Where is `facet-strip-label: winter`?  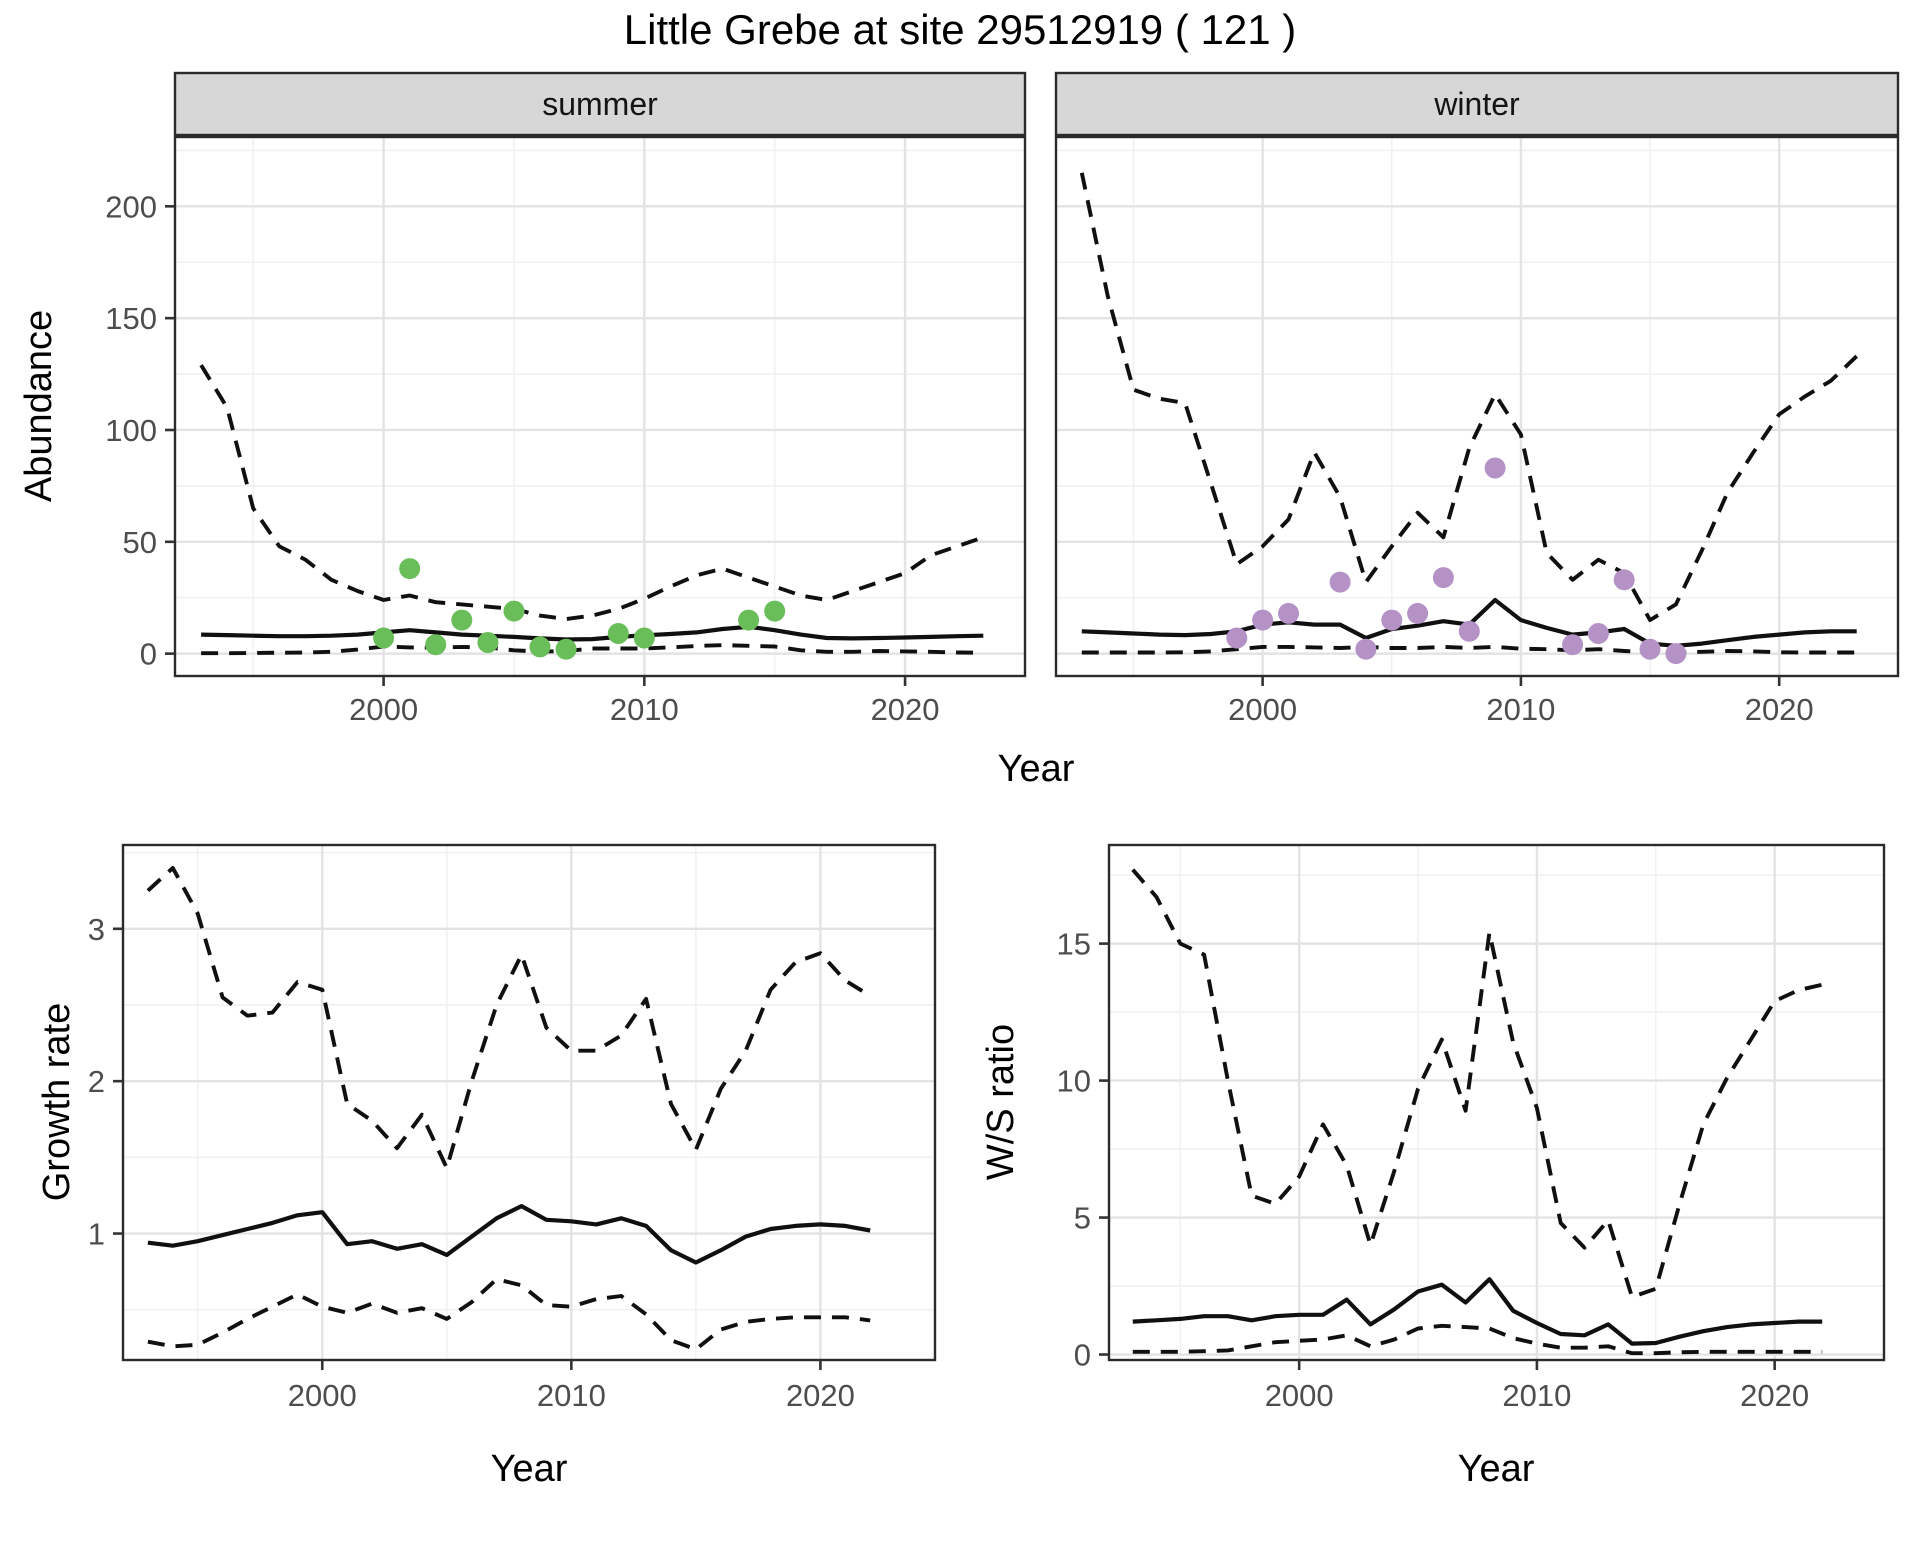
facet-strip-label: winter is located at coordinates (1476, 104).